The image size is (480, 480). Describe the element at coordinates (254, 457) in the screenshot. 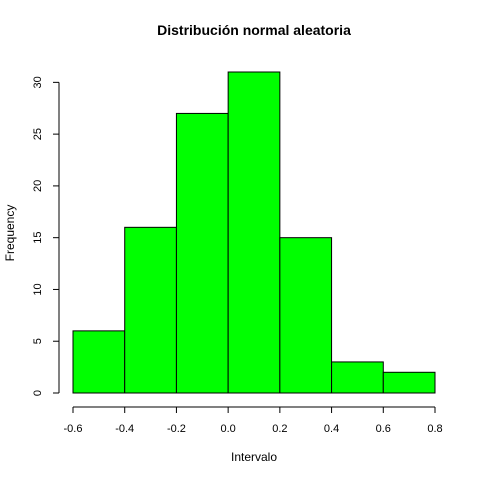

I see `x-axis-label: Intervalo` at that location.